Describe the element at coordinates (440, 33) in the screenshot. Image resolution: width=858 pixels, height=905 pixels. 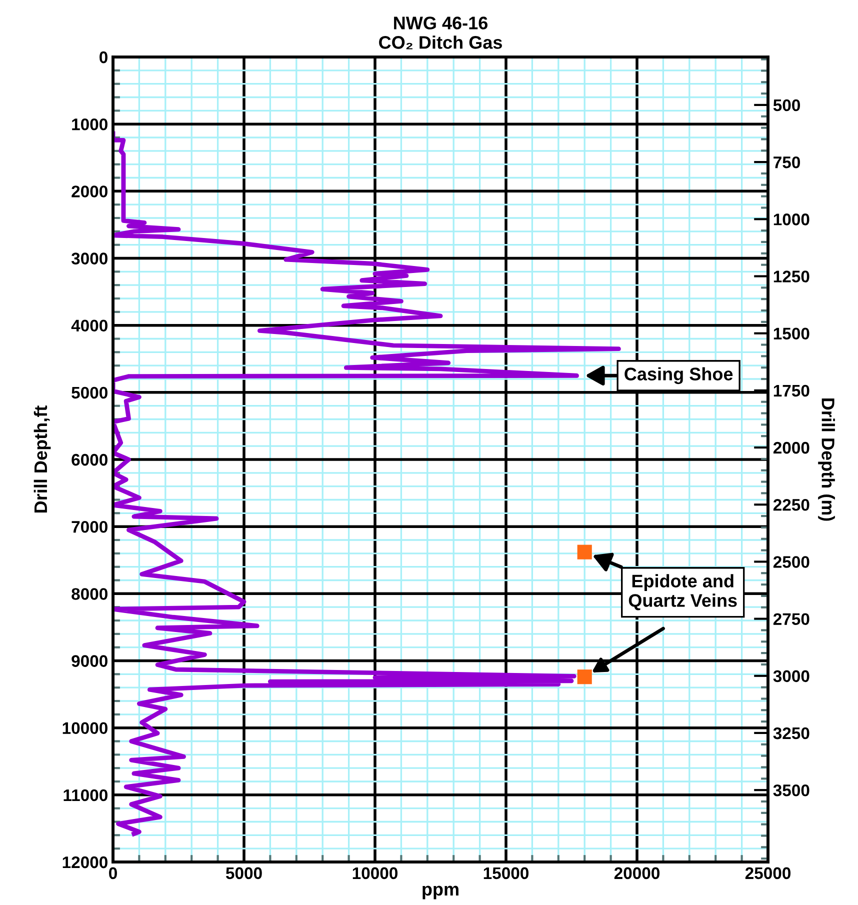
I see `chart-title: NWG 46-16 CO₂ Ditch Gas` at that location.